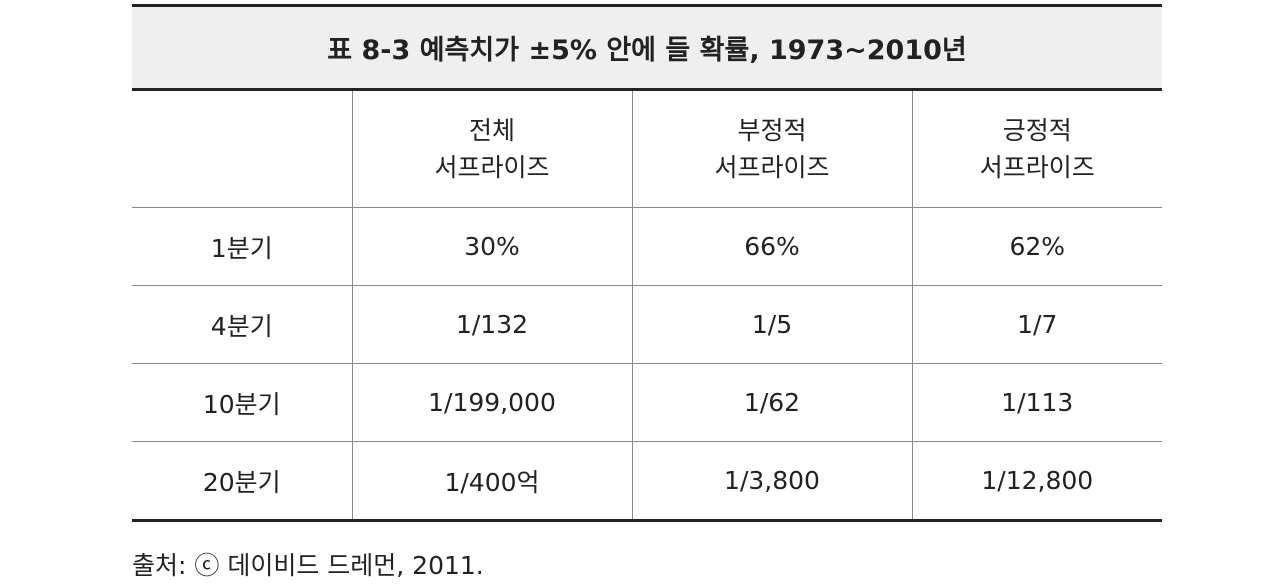 This screenshot has height=586, width=1280. I want to click on cell: 1/113, so click(1037, 402).